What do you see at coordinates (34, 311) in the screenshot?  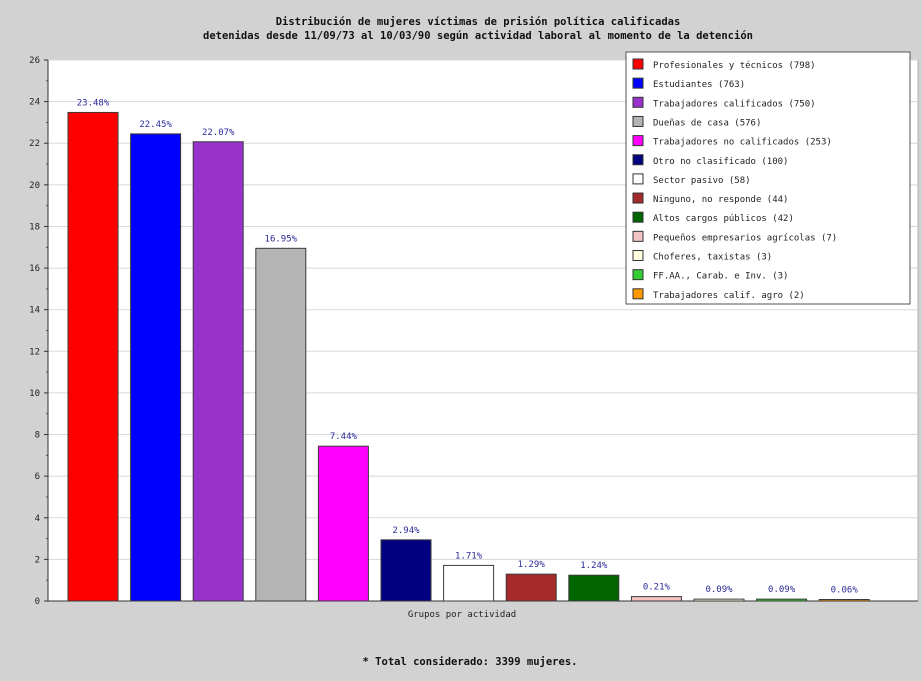 I see `y-tick-label: 14` at bounding box center [34, 311].